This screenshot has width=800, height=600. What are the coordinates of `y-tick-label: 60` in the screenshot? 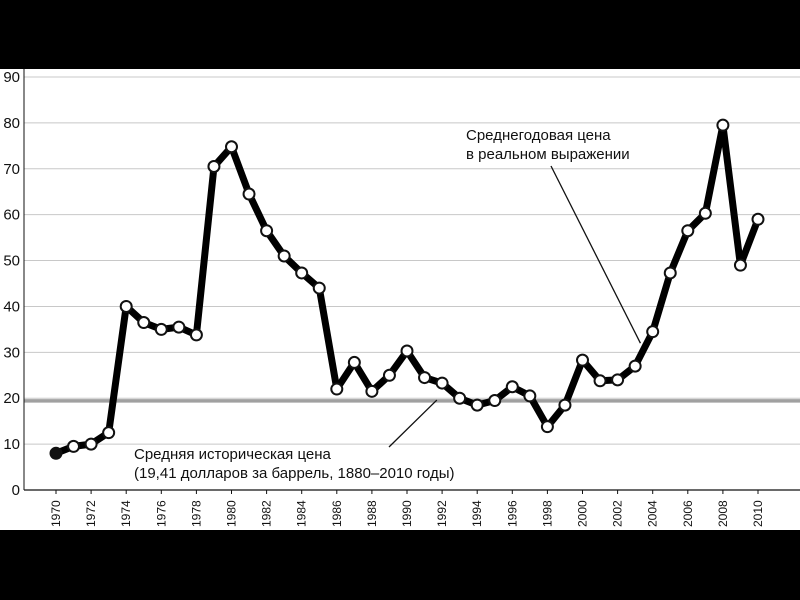 It's located at (11, 215).